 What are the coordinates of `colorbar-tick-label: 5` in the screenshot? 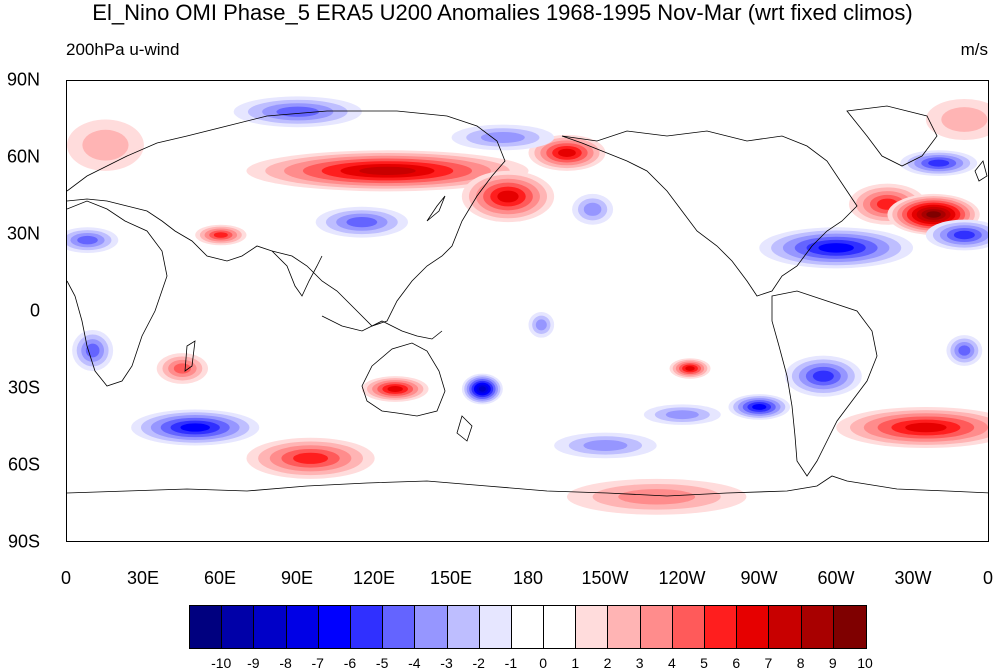 It's located at (704, 663).